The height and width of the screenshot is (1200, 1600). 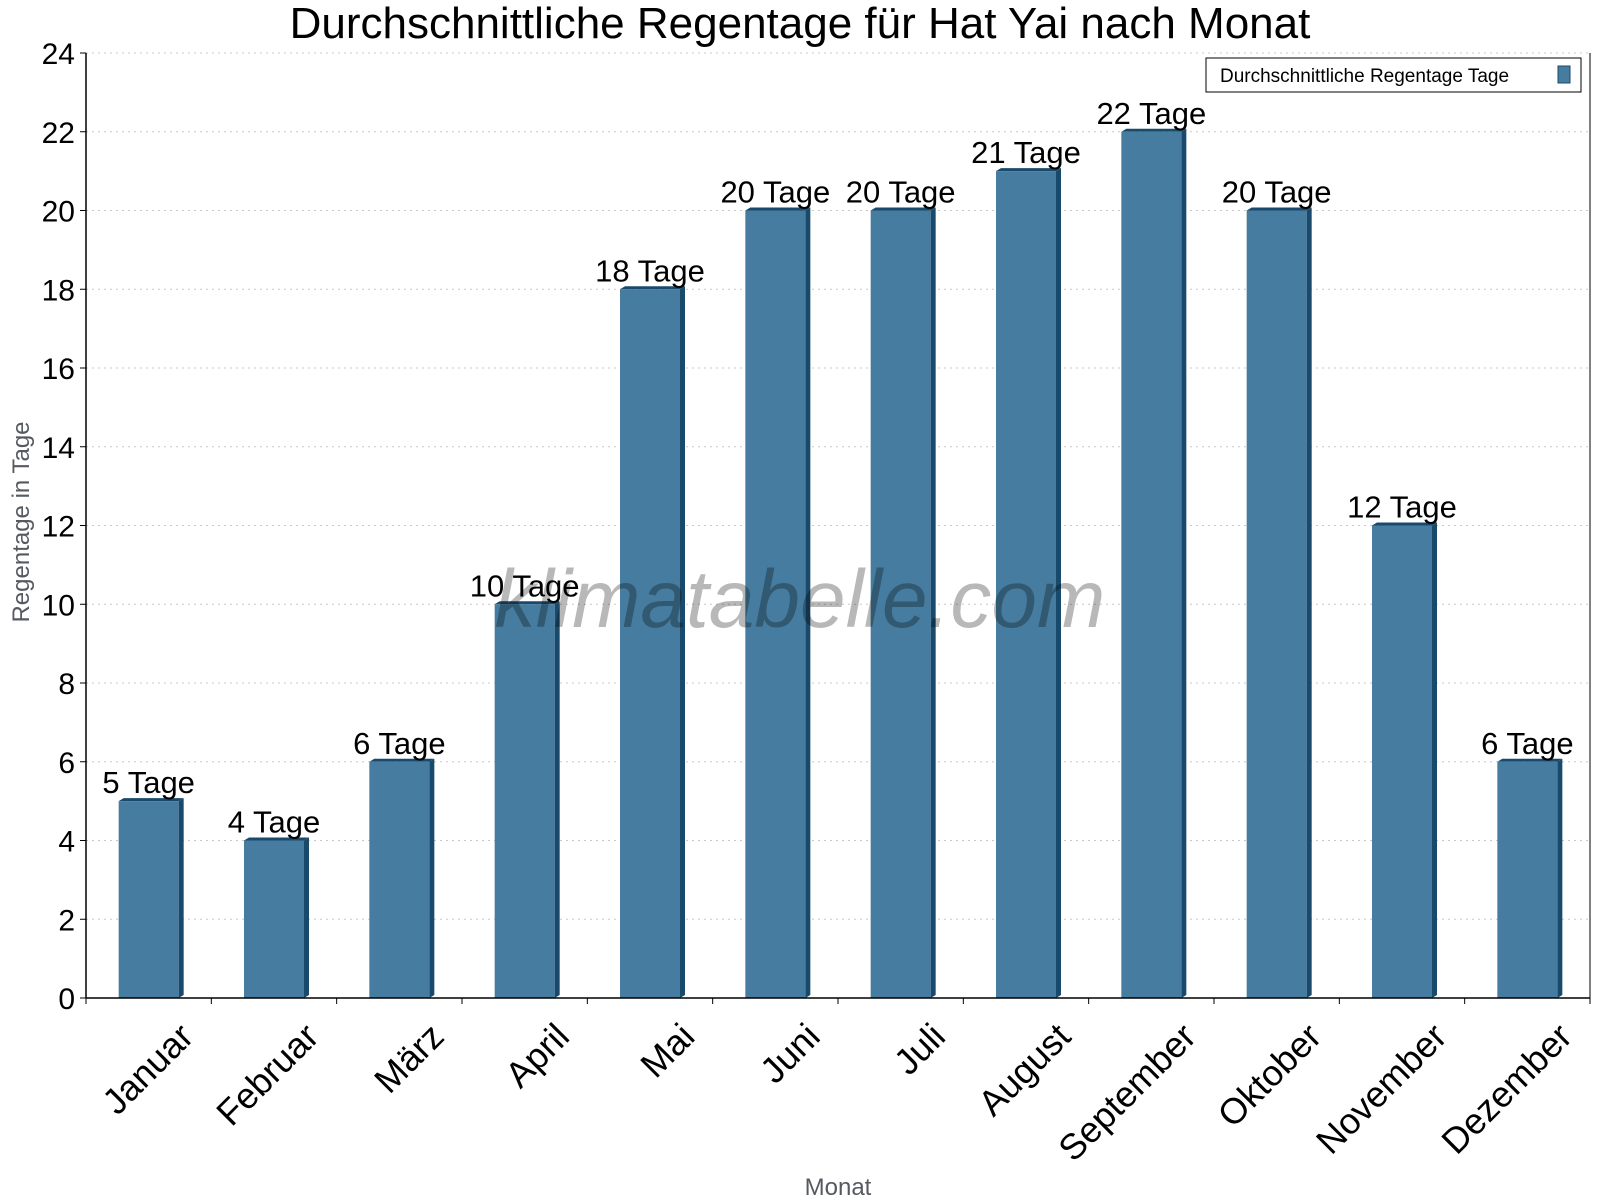 I want to click on legend: Durchschnittliche Regentage Tage, so click(x=1393, y=75).